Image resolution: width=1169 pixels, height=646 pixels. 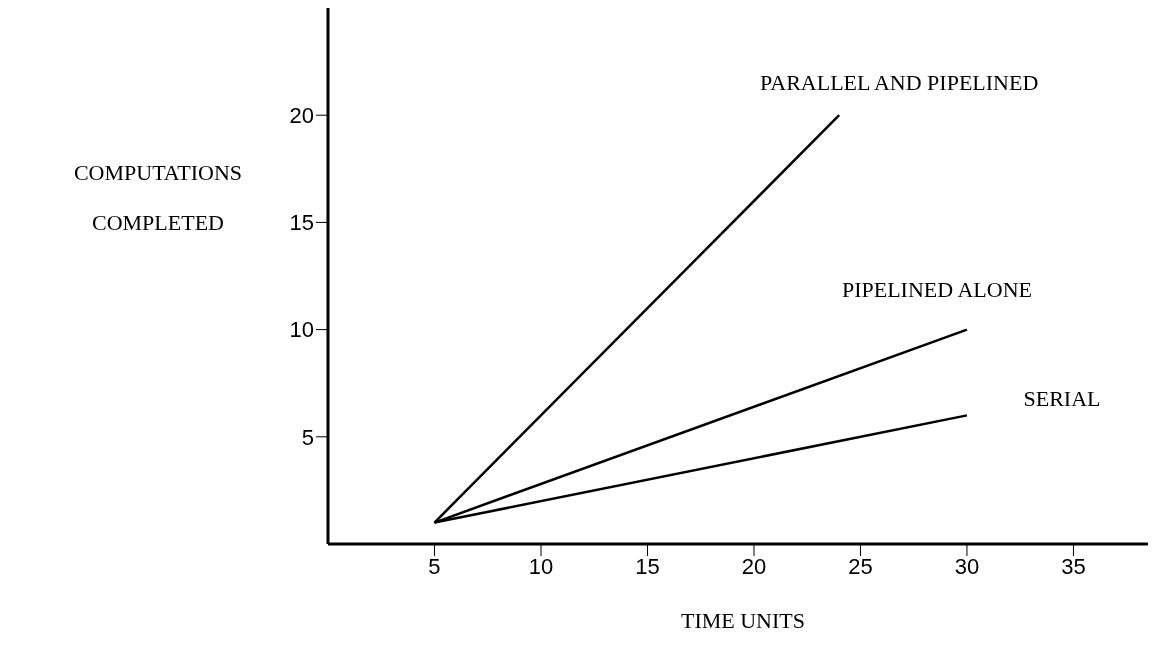 I want to click on y-tick-label: 10, so click(x=301, y=330).